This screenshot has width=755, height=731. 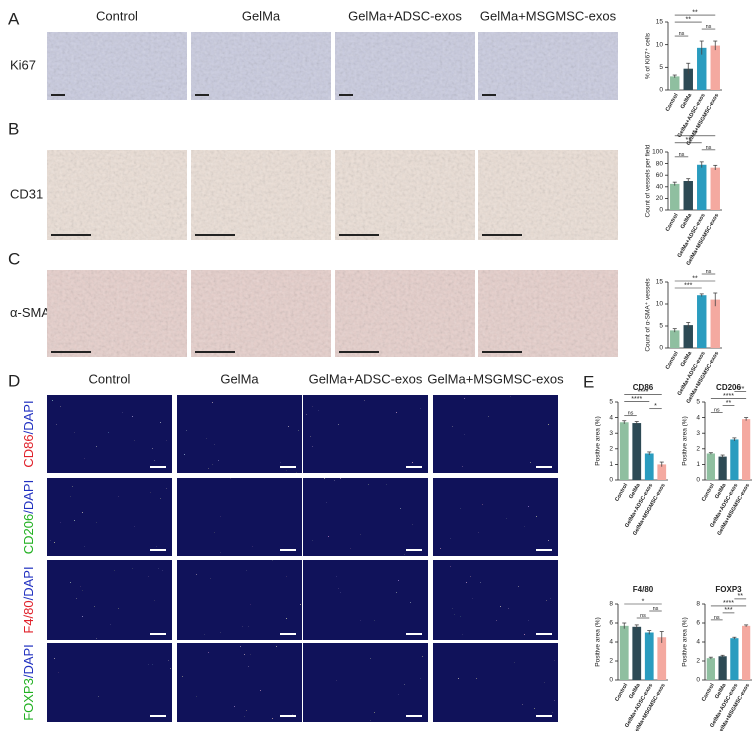 What do you see at coordinates (28, 450) in the screenshot?
I see `row-label-part: CD86` at bounding box center [28, 450].